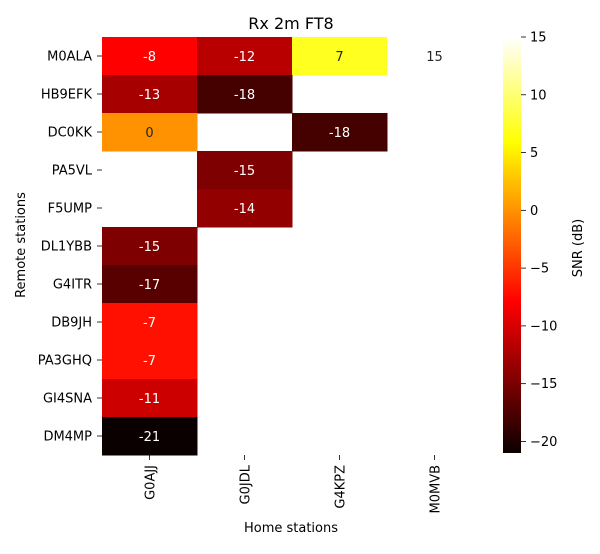 The image size is (600, 554). Describe the element at coordinates (21, 245) in the screenshot. I see `y-axis-label: Remote stations` at that location.